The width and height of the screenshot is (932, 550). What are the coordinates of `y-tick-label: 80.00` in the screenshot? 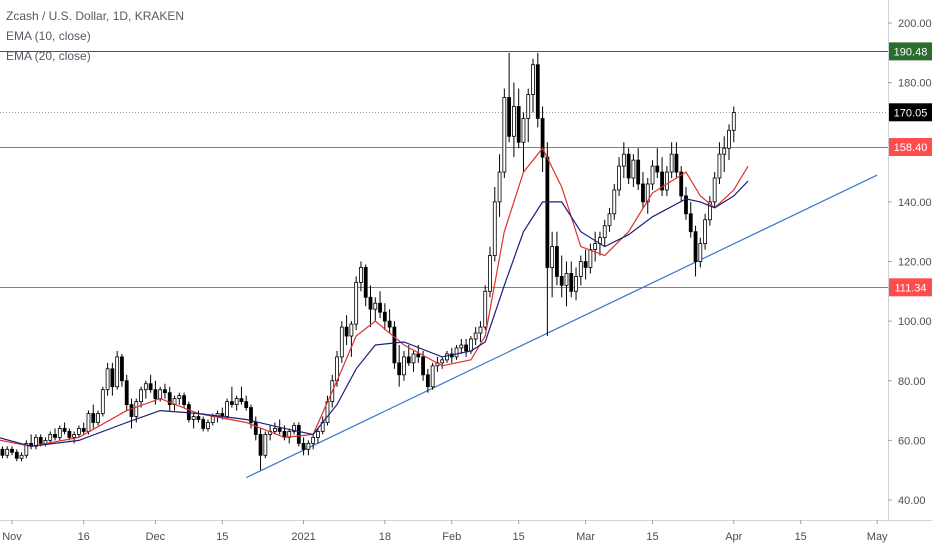 It's located at (912, 382).